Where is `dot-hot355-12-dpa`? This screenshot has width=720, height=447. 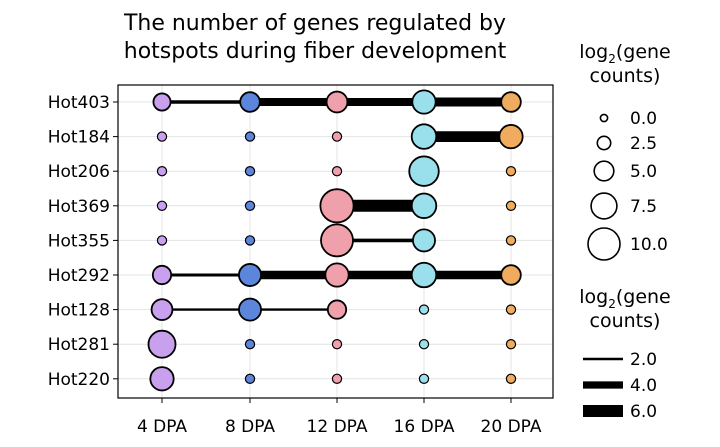
dot-hot355-12-dpa is located at coordinates (337, 240).